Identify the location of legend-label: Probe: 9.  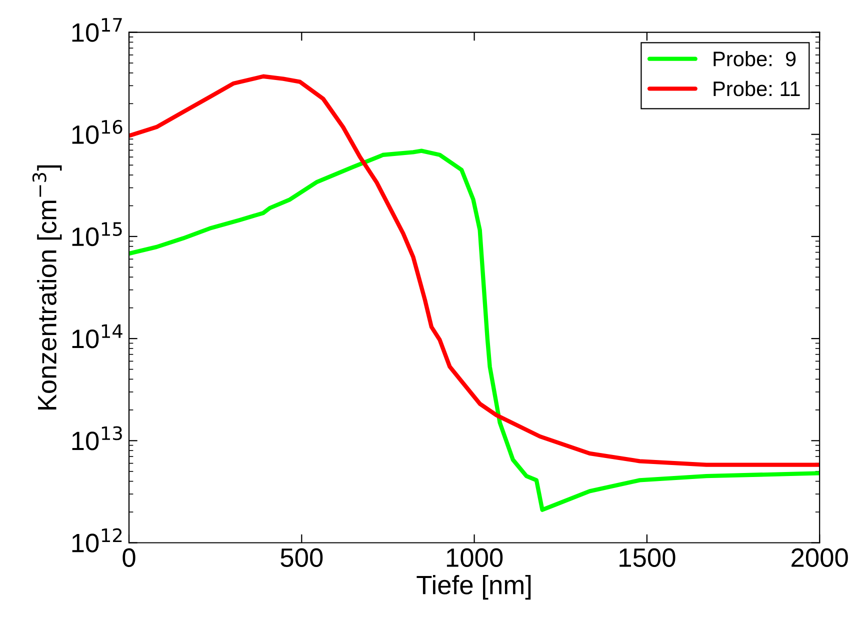
(755, 58).